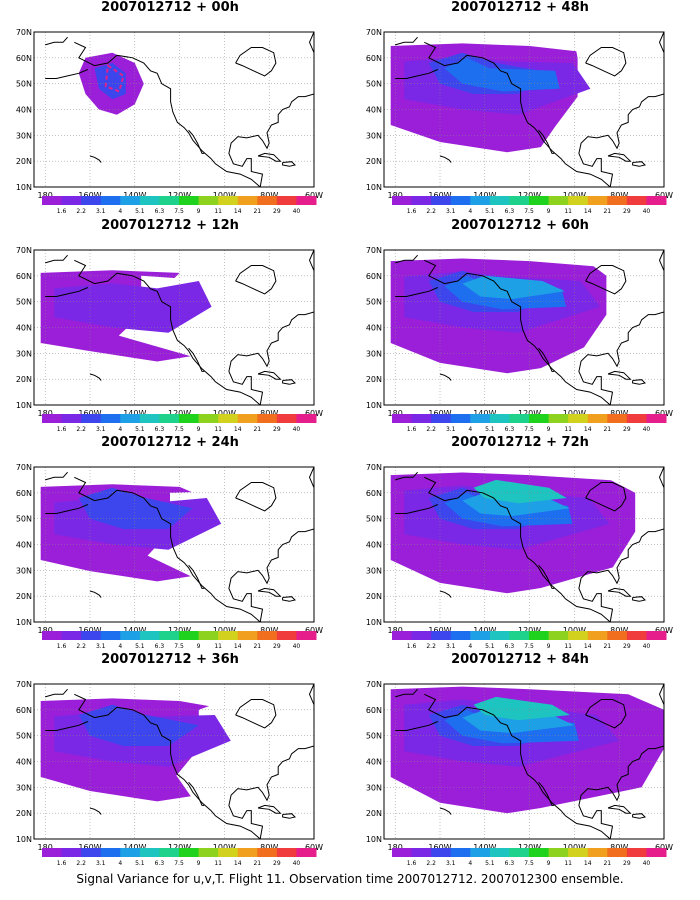 The height and width of the screenshot is (900, 700). What do you see at coordinates (520, 491) in the screenshot?
I see `variance-contour` at bounding box center [520, 491].